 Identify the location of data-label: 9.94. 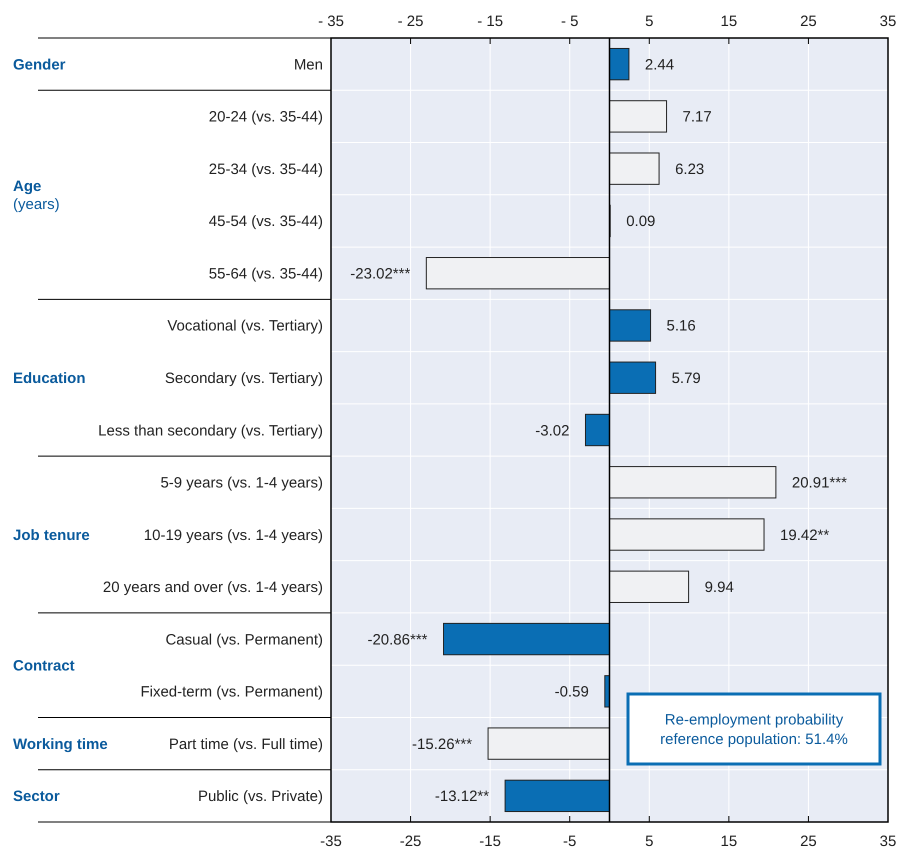
(719, 587).